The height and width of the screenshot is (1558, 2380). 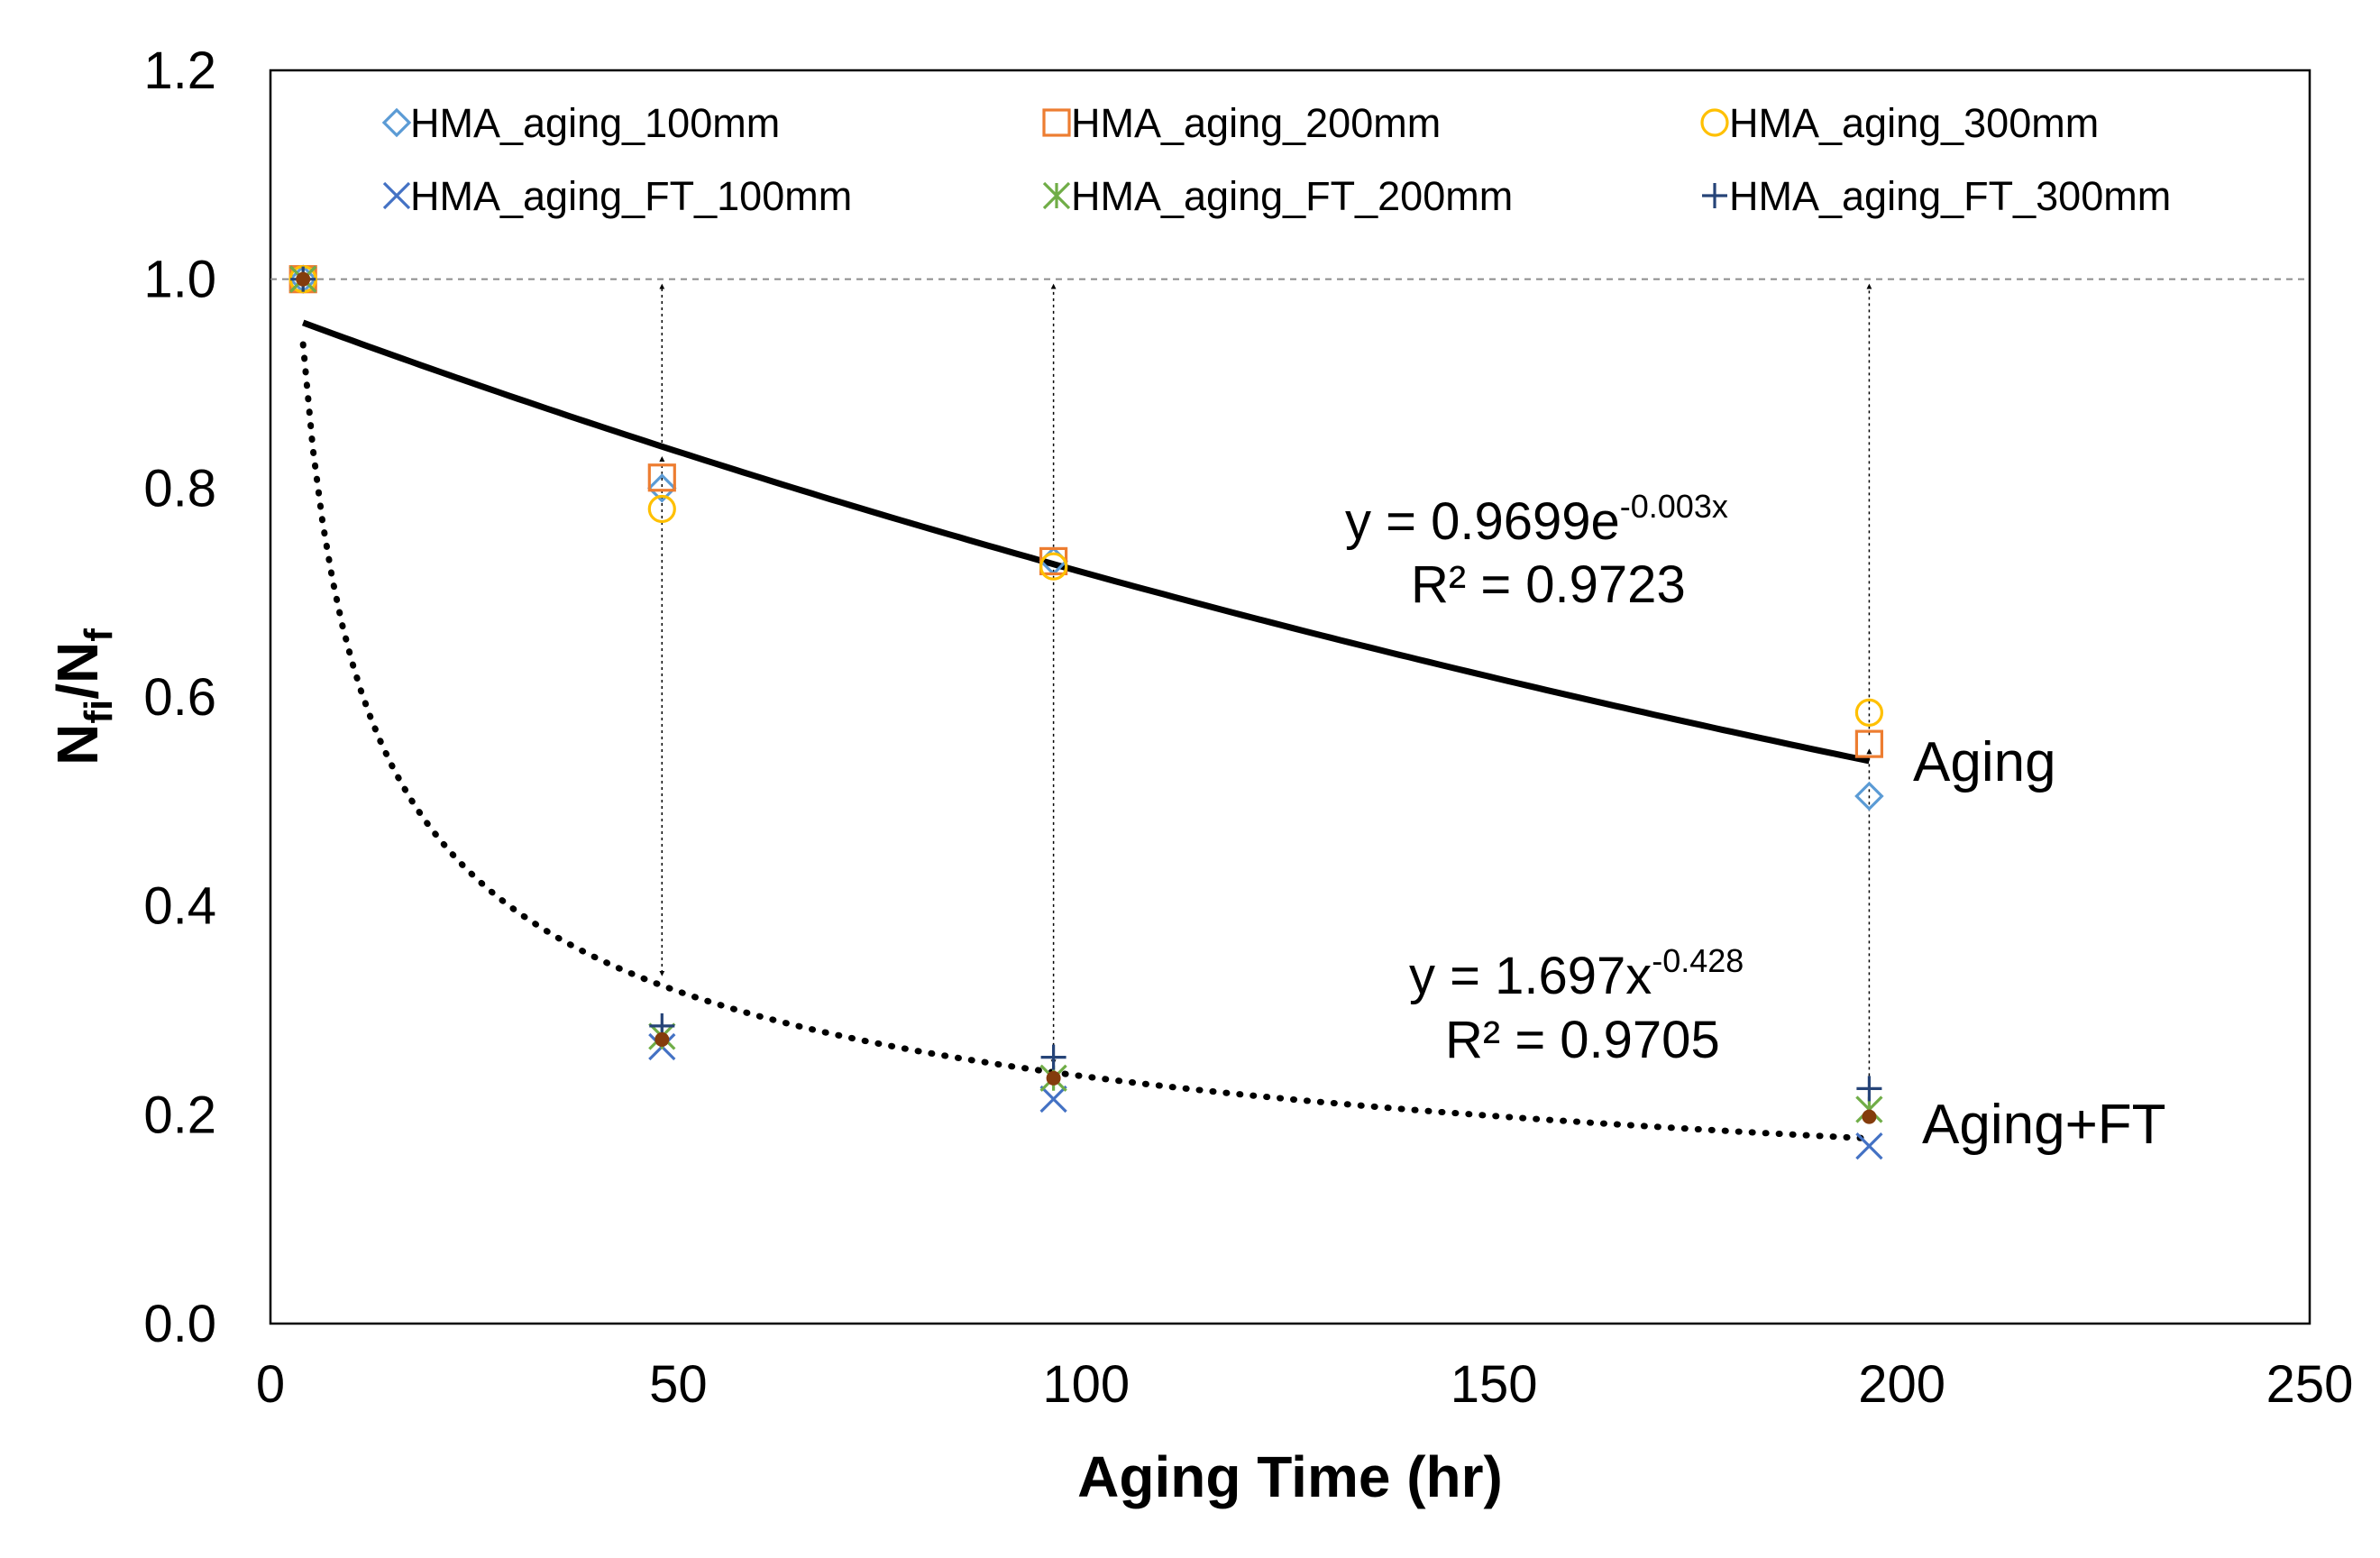 I want to click on legend-label-hma-aging-300mm: HMA_aging_300mm, so click(x=1914, y=123).